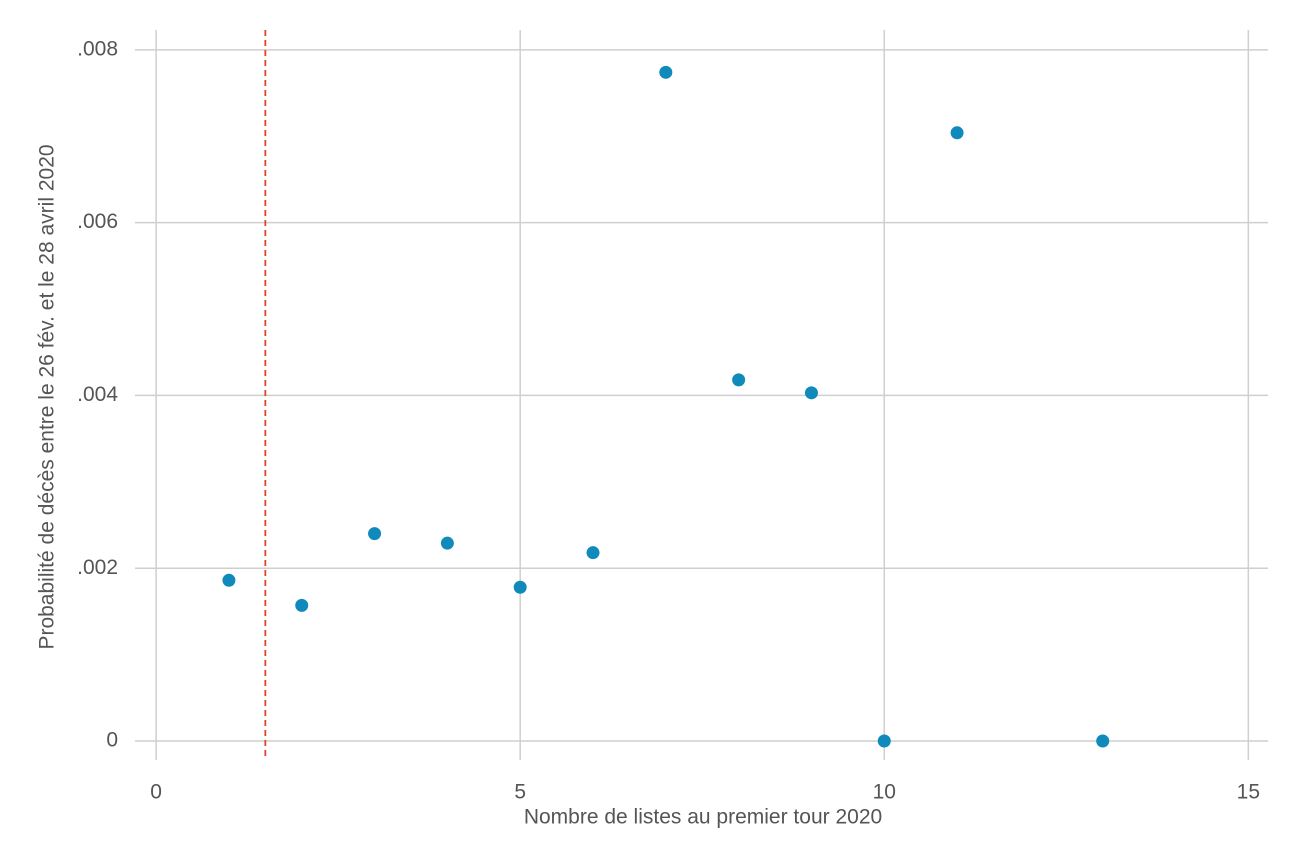 The width and height of the screenshot is (1299, 866). I want to click on y-tick-label: .006, so click(97, 221).